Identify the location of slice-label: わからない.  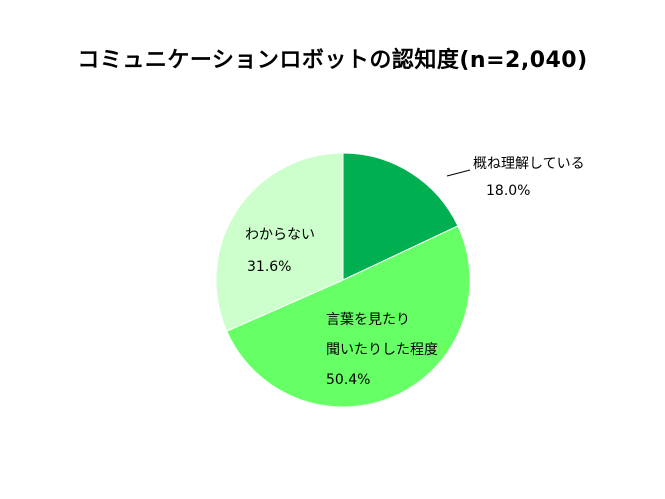
(280, 235).